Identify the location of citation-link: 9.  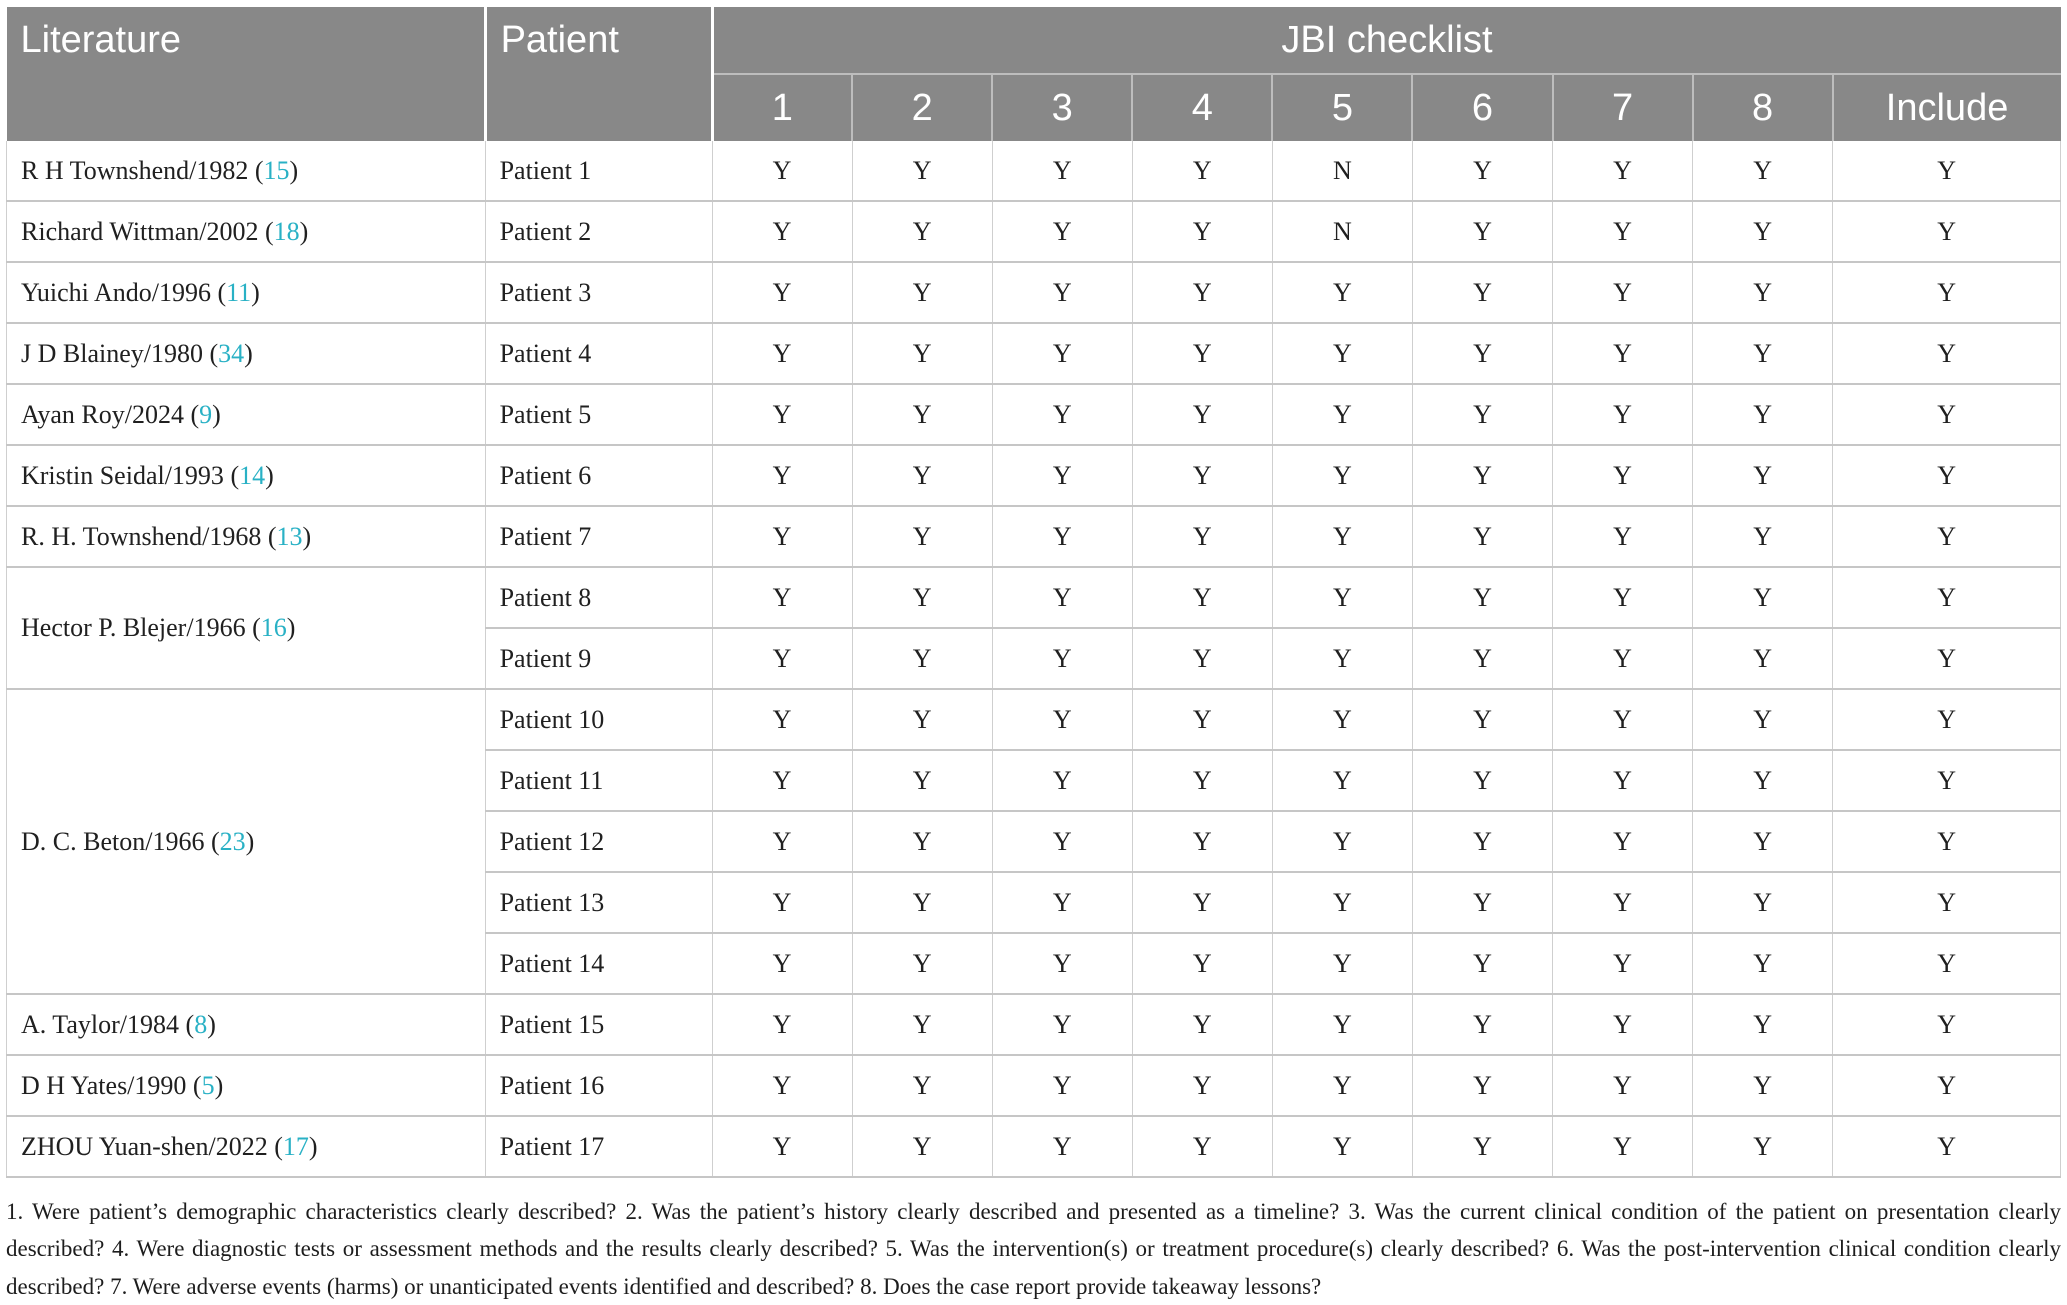
(206, 414).